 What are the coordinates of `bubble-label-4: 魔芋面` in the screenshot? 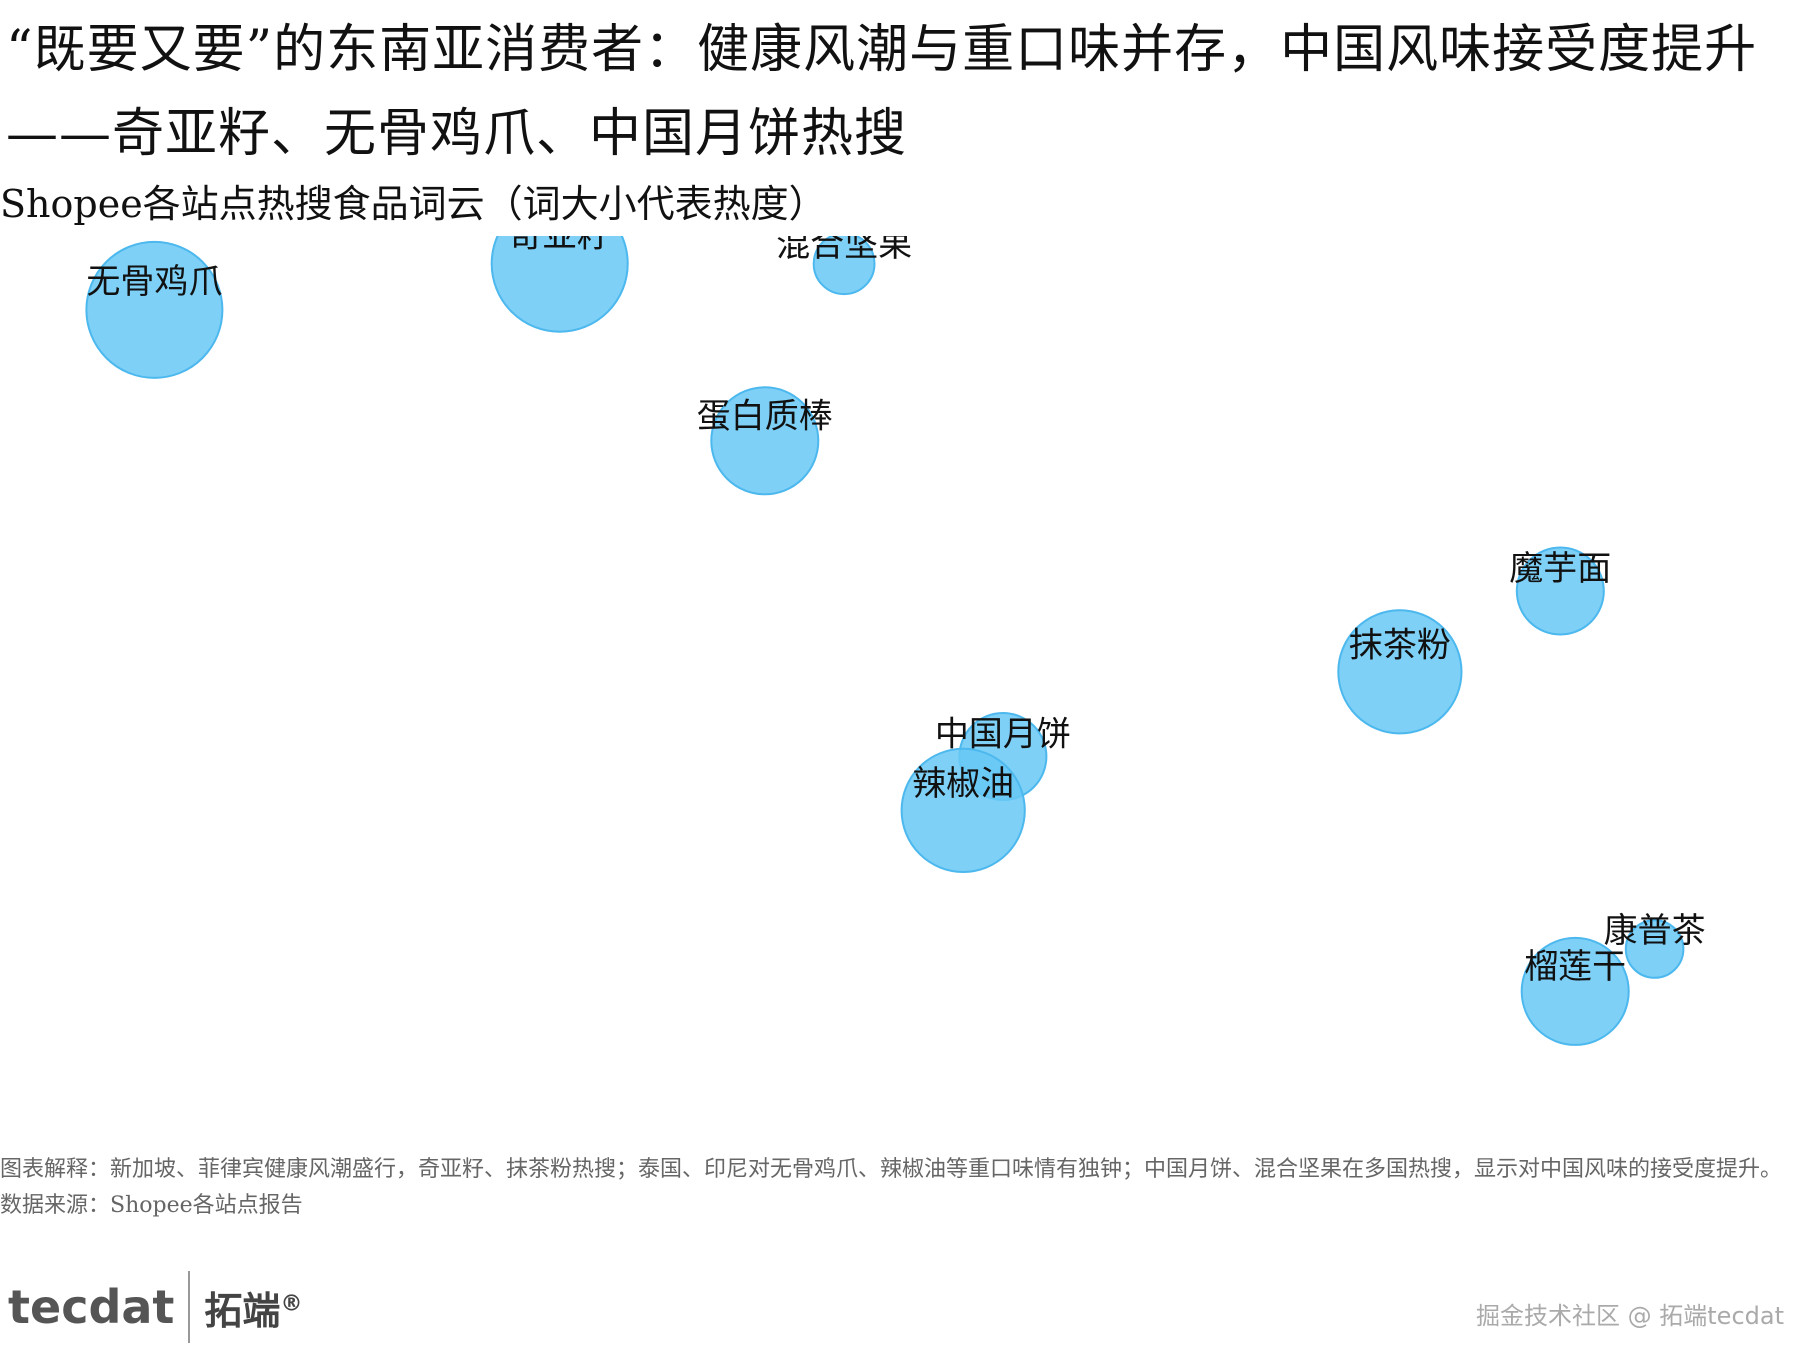 It's located at (1560, 569).